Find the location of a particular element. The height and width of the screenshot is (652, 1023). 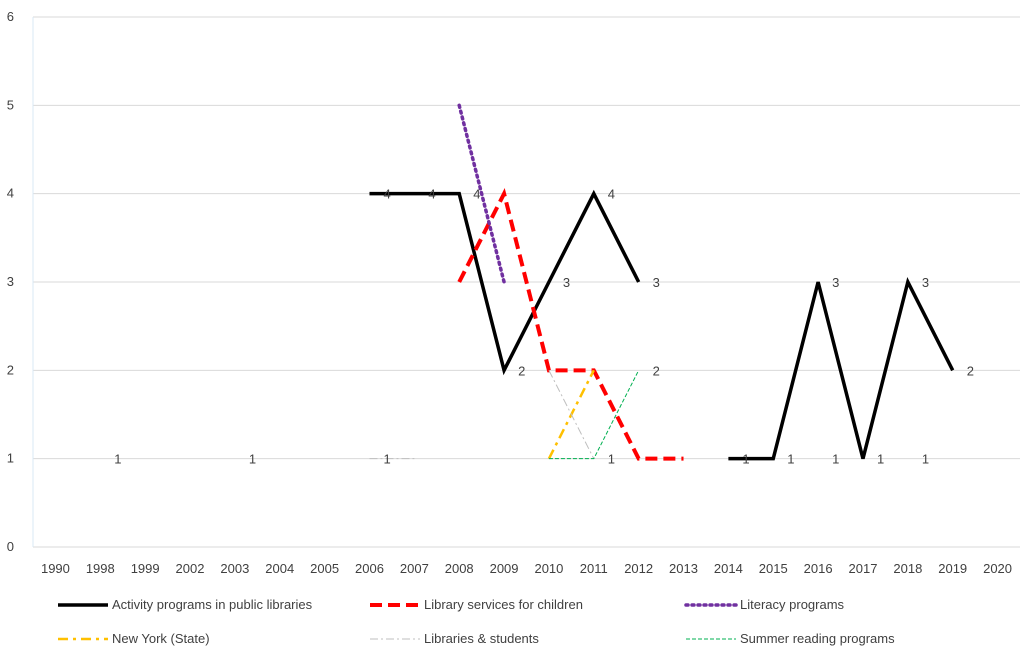

legend-label-3: New York (State) is located at coordinates (161, 638).